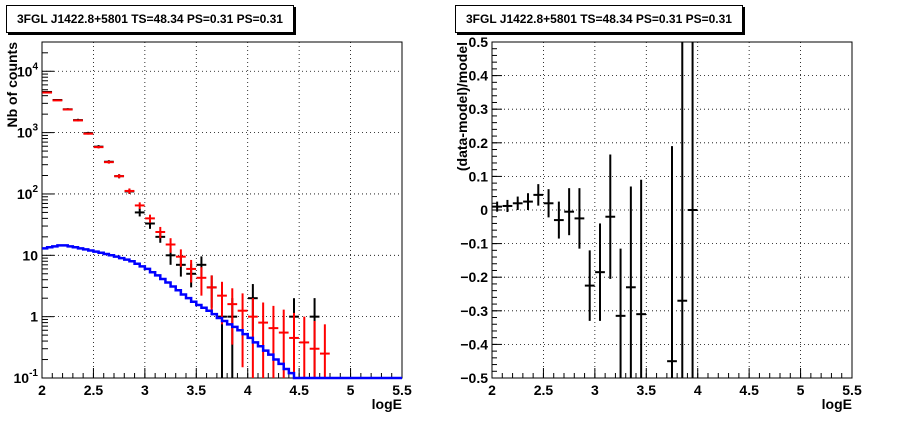  I want to click on model-step-line, so click(222, 312).